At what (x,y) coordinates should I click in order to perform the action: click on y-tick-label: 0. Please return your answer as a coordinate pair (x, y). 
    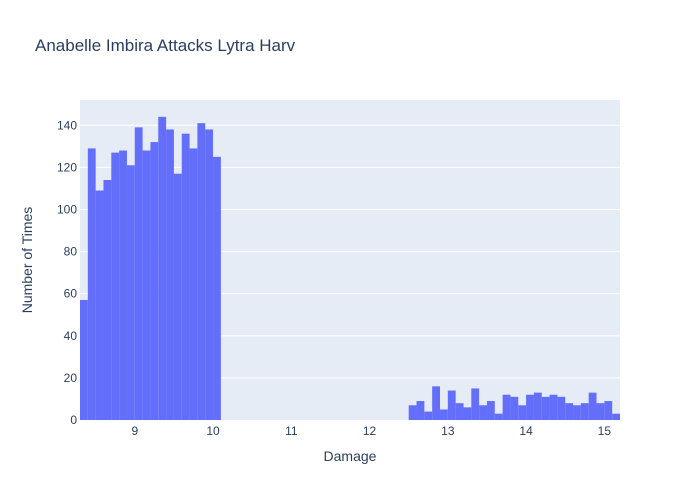
    Looking at the image, I should click on (73, 420).